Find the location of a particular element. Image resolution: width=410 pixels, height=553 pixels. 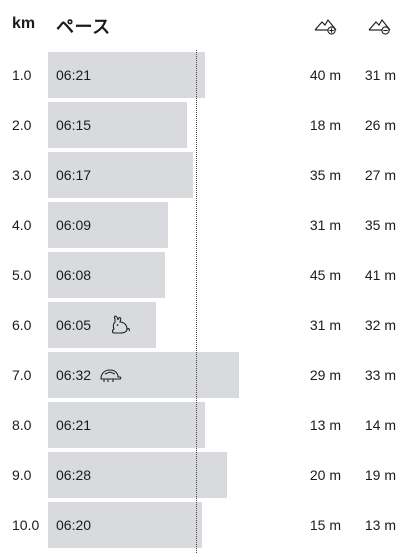

split-pace: 06:17 is located at coordinates (74, 175).